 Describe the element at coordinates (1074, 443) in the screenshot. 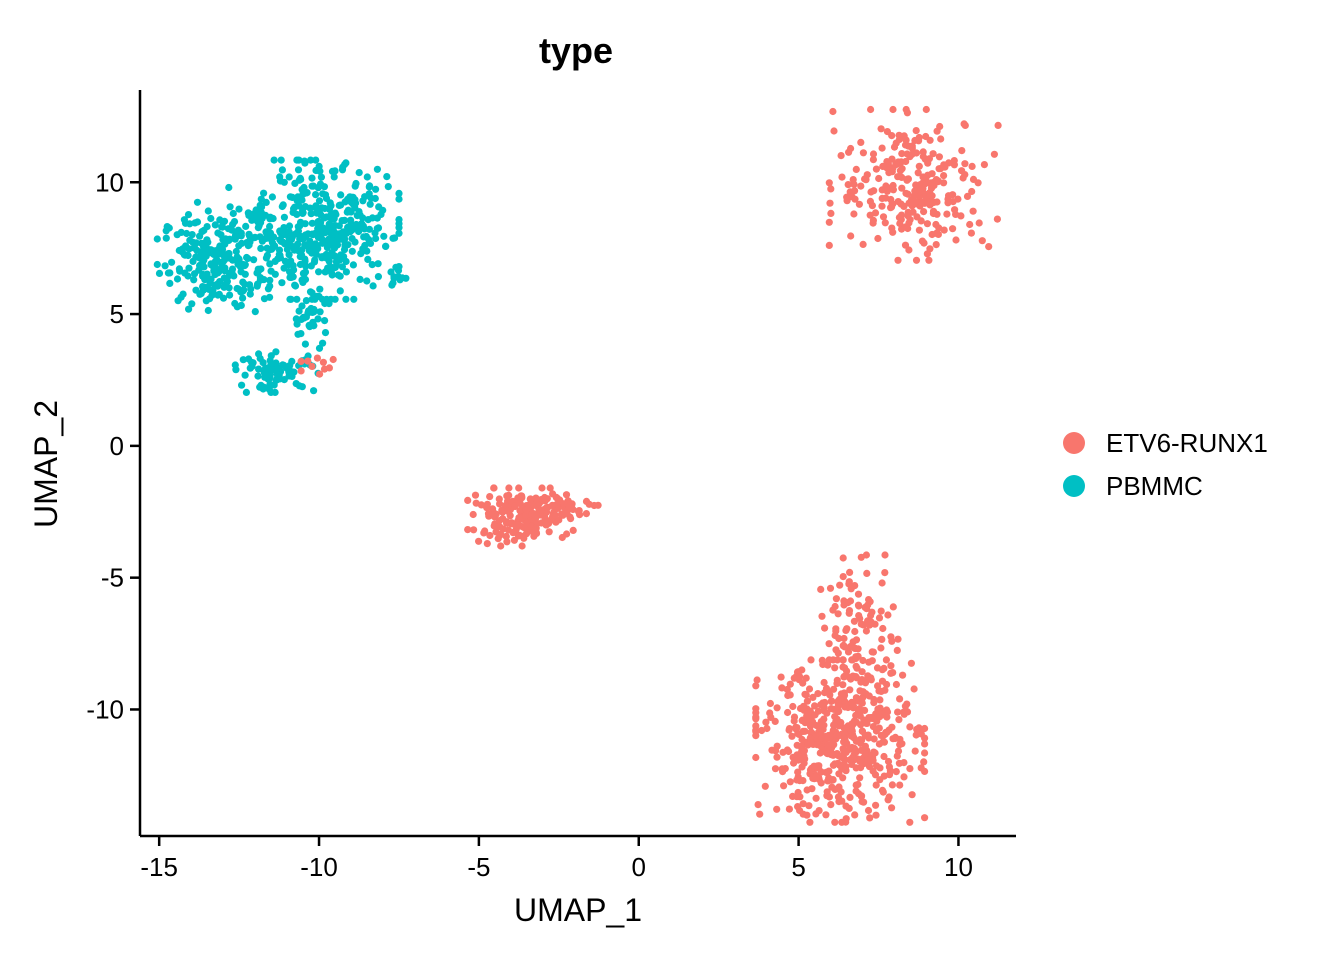

I see `legend-key` at that location.